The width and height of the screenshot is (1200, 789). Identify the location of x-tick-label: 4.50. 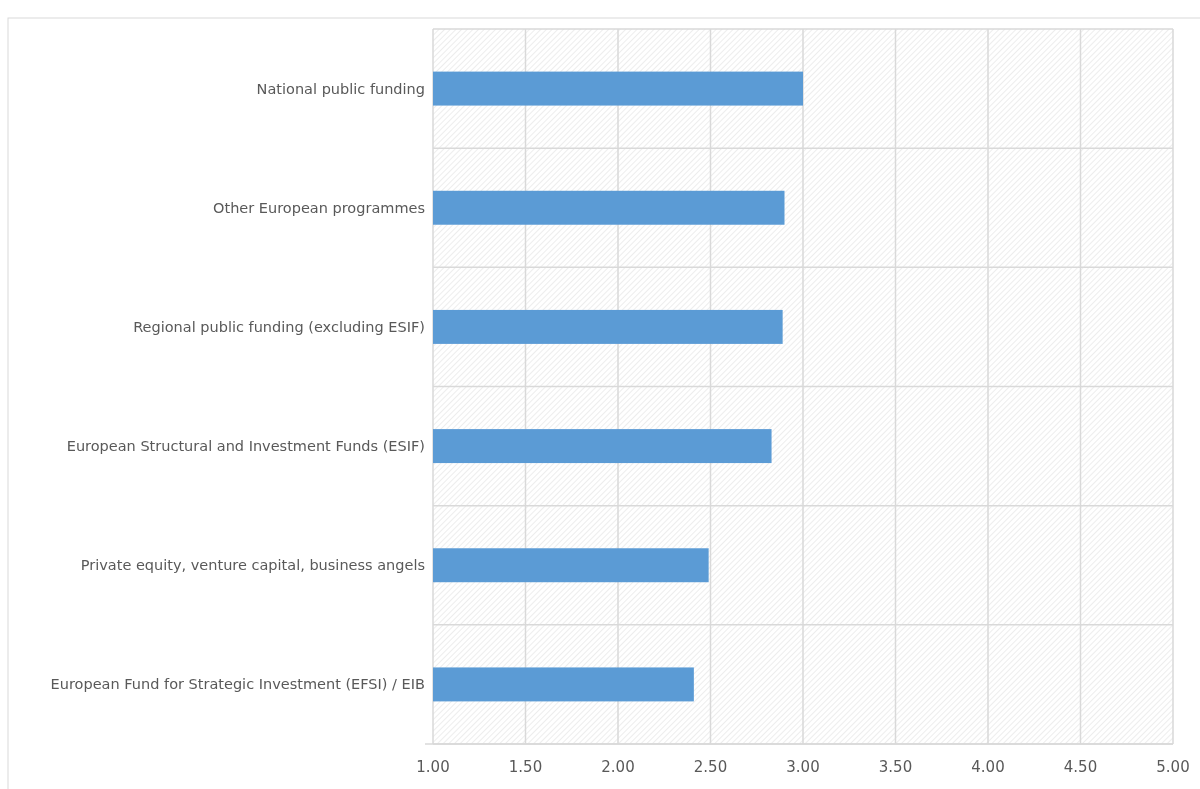
(1080, 767).